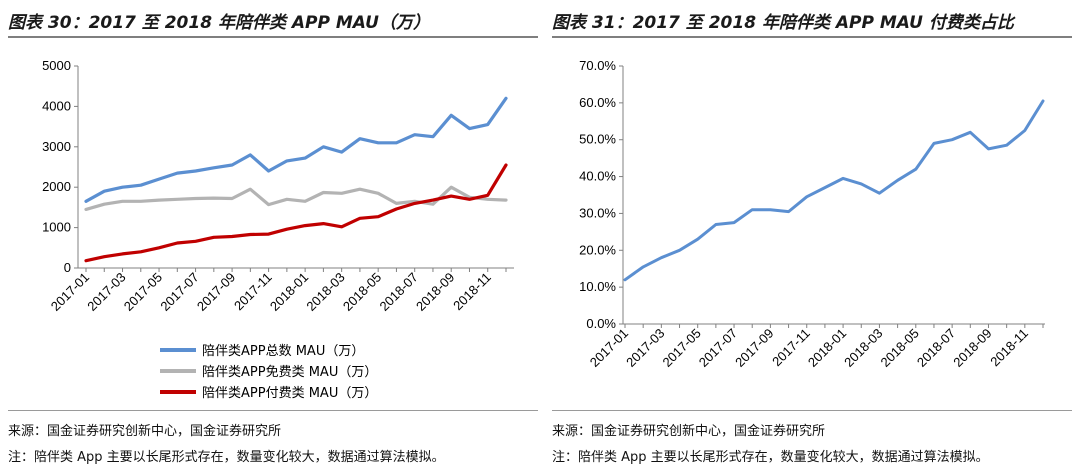 This screenshot has width=1080, height=471. Describe the element at coordinates (273, 37) in the screenshot. I see `left-title-rule` at that location.